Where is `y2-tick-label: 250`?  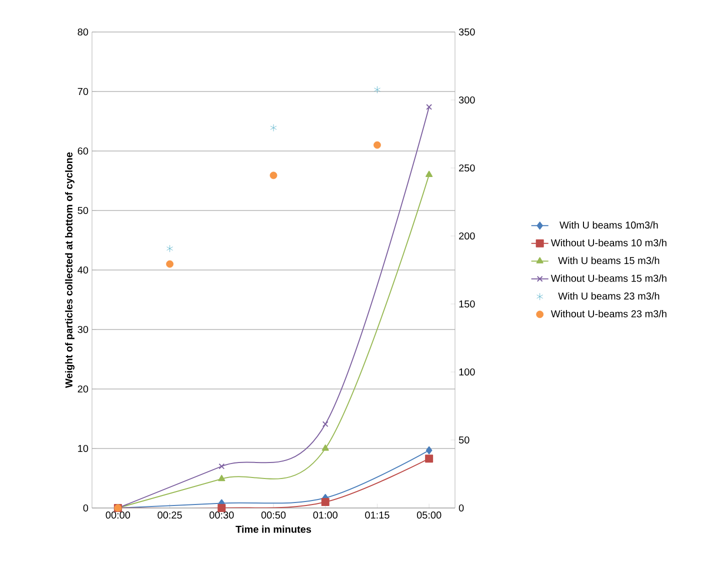 y2-tick-label: 250 is located at coordinates (467, 168).